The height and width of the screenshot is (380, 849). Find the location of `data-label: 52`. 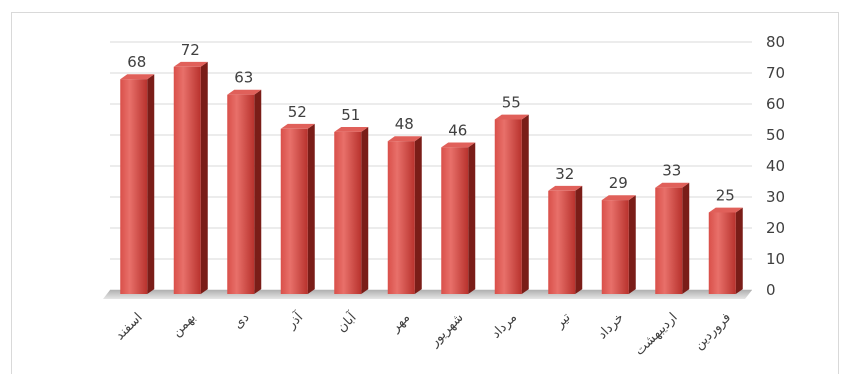

data-label: 52 is located at coordinates (297, 112).